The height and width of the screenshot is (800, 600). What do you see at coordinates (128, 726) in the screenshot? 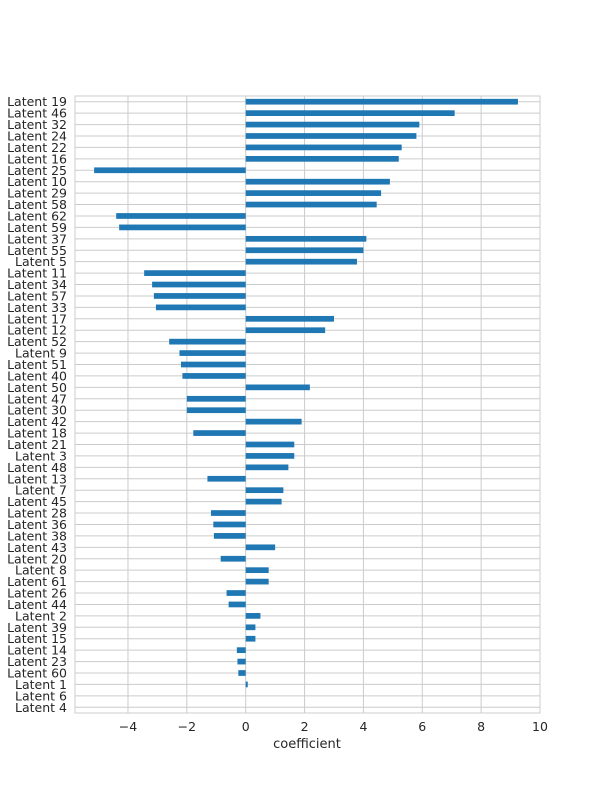
I see `x-tick-label: −4` at bounding box center [128, 726].